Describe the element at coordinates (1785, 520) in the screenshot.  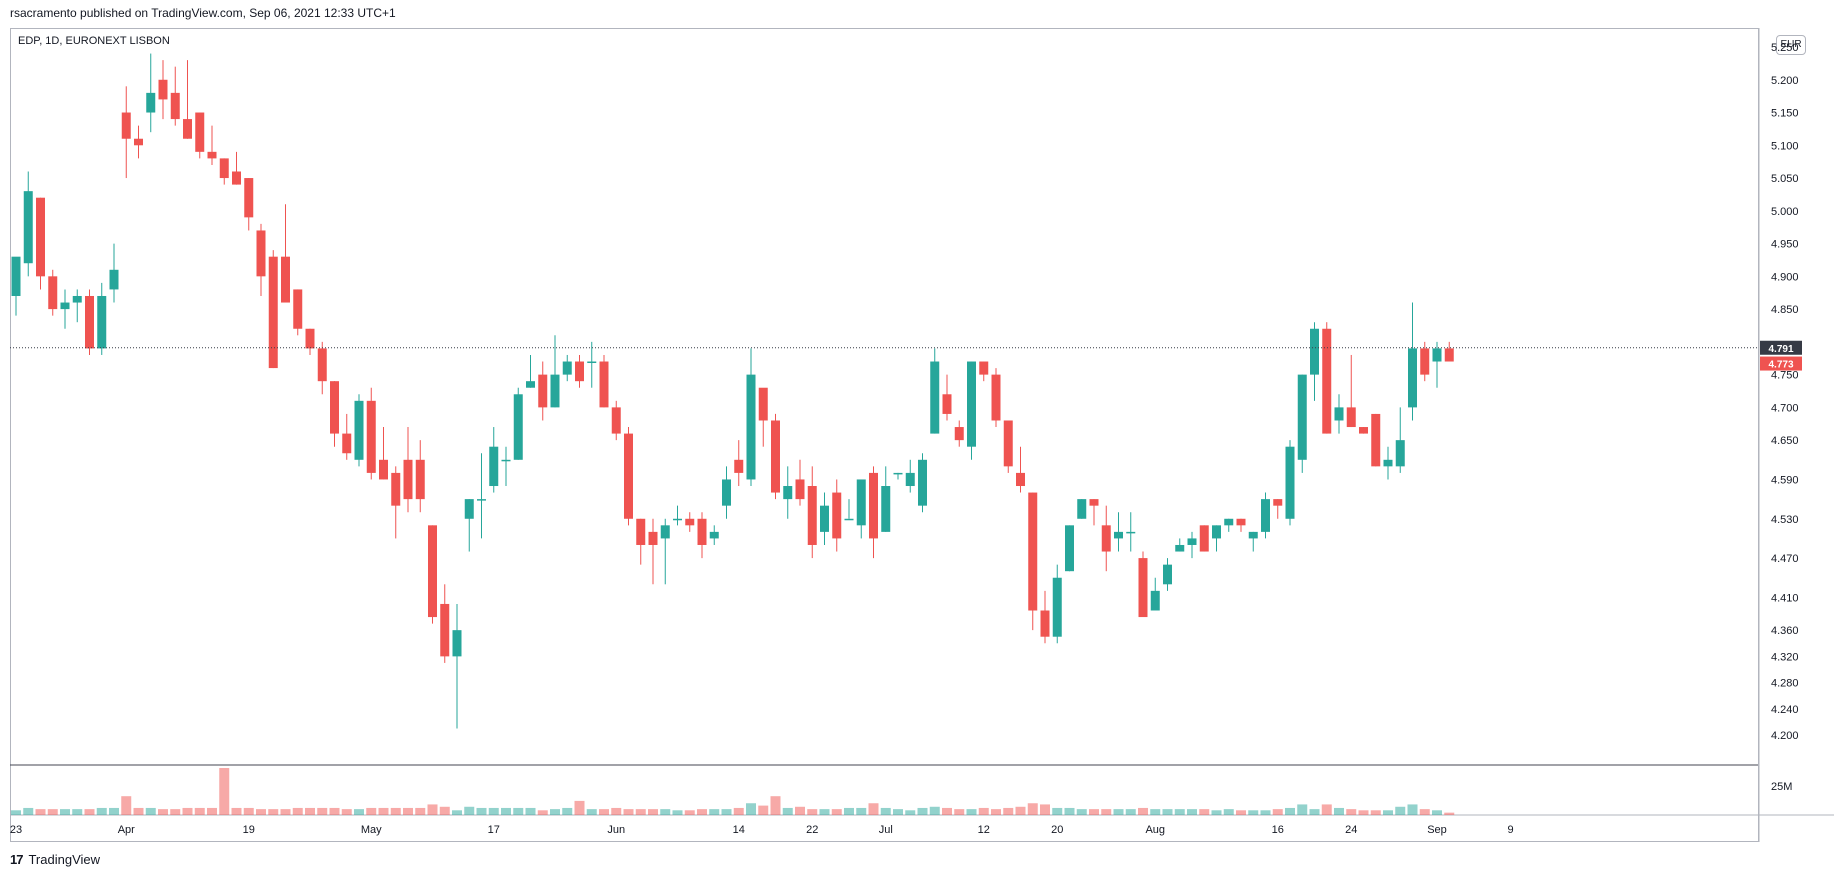
I see `y-tick-label: 4.530` at that location.